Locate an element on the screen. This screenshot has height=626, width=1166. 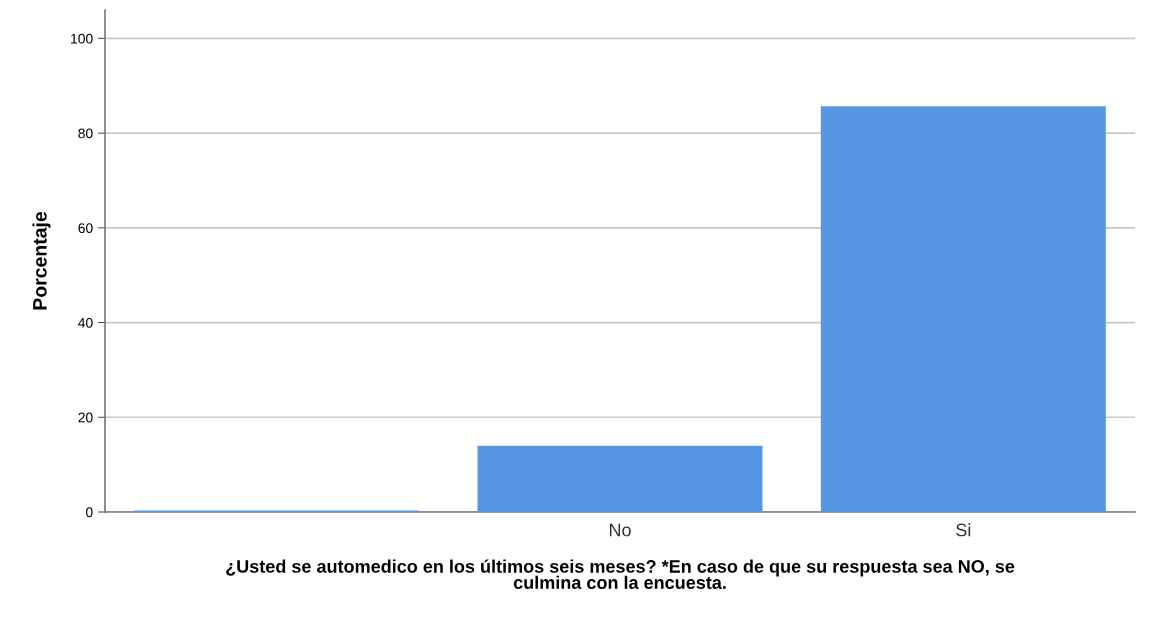
y-tick-label: 20 is located at coordinates (85, 417).